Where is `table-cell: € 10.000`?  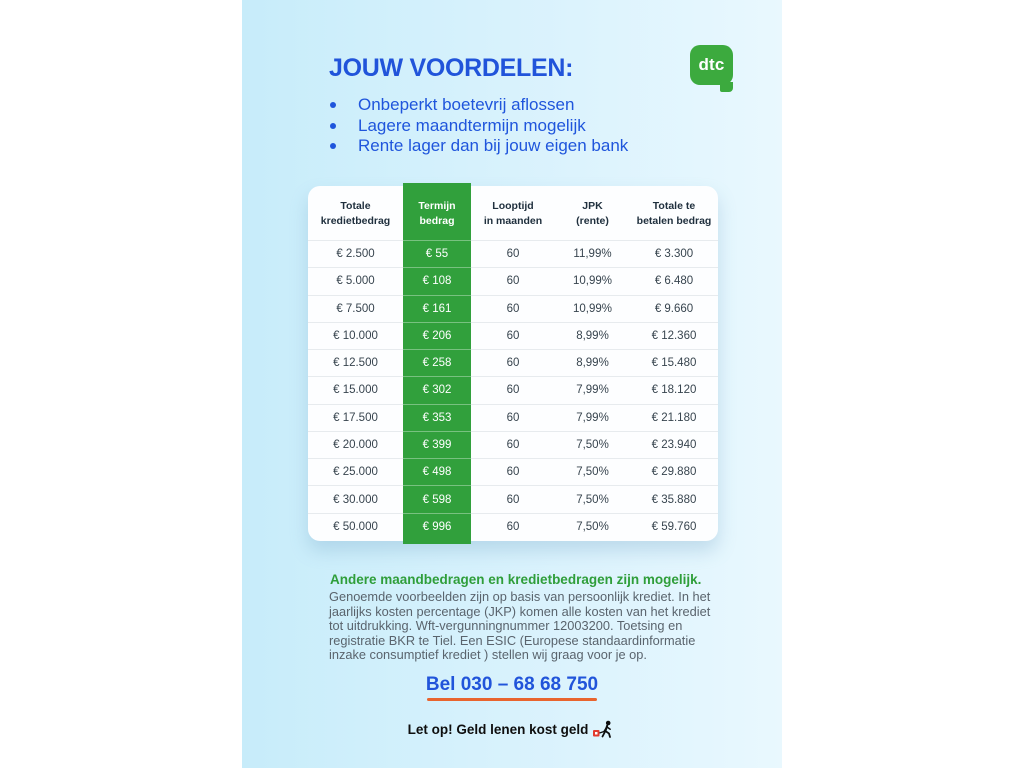 table-cell: € 10.000 is located at coordinates (355, 337).